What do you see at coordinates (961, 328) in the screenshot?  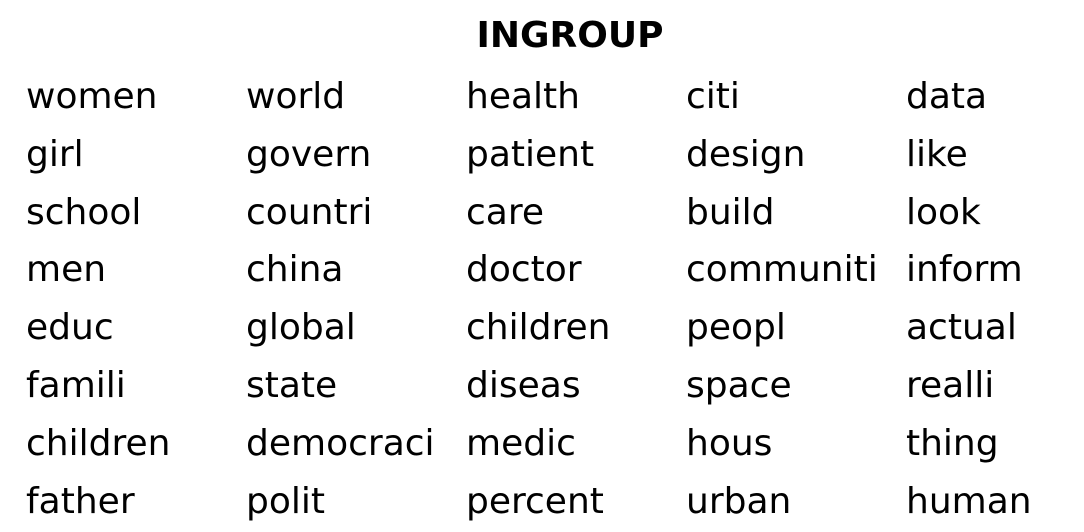 I see `word-cell: actual` at bounding box center [961, 328].